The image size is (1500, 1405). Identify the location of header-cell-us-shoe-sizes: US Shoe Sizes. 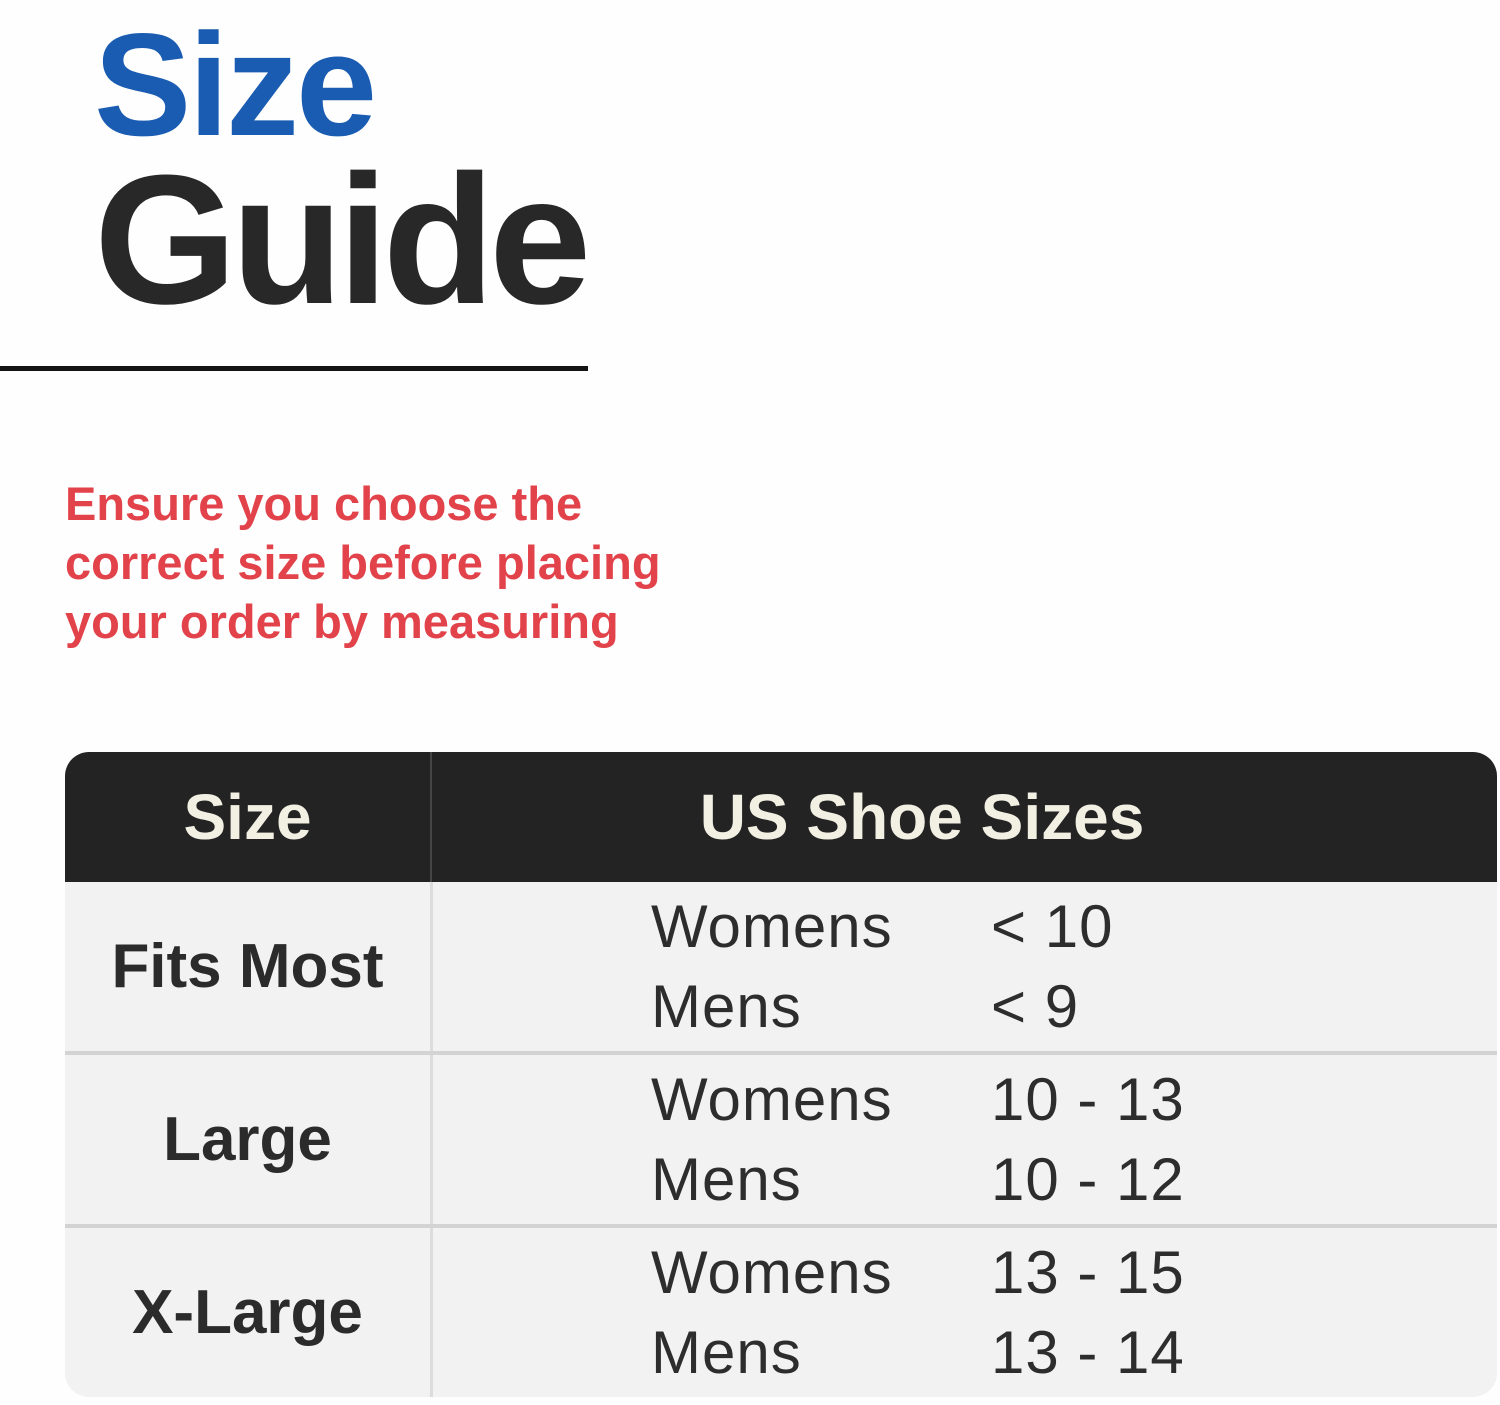
(964, 817).